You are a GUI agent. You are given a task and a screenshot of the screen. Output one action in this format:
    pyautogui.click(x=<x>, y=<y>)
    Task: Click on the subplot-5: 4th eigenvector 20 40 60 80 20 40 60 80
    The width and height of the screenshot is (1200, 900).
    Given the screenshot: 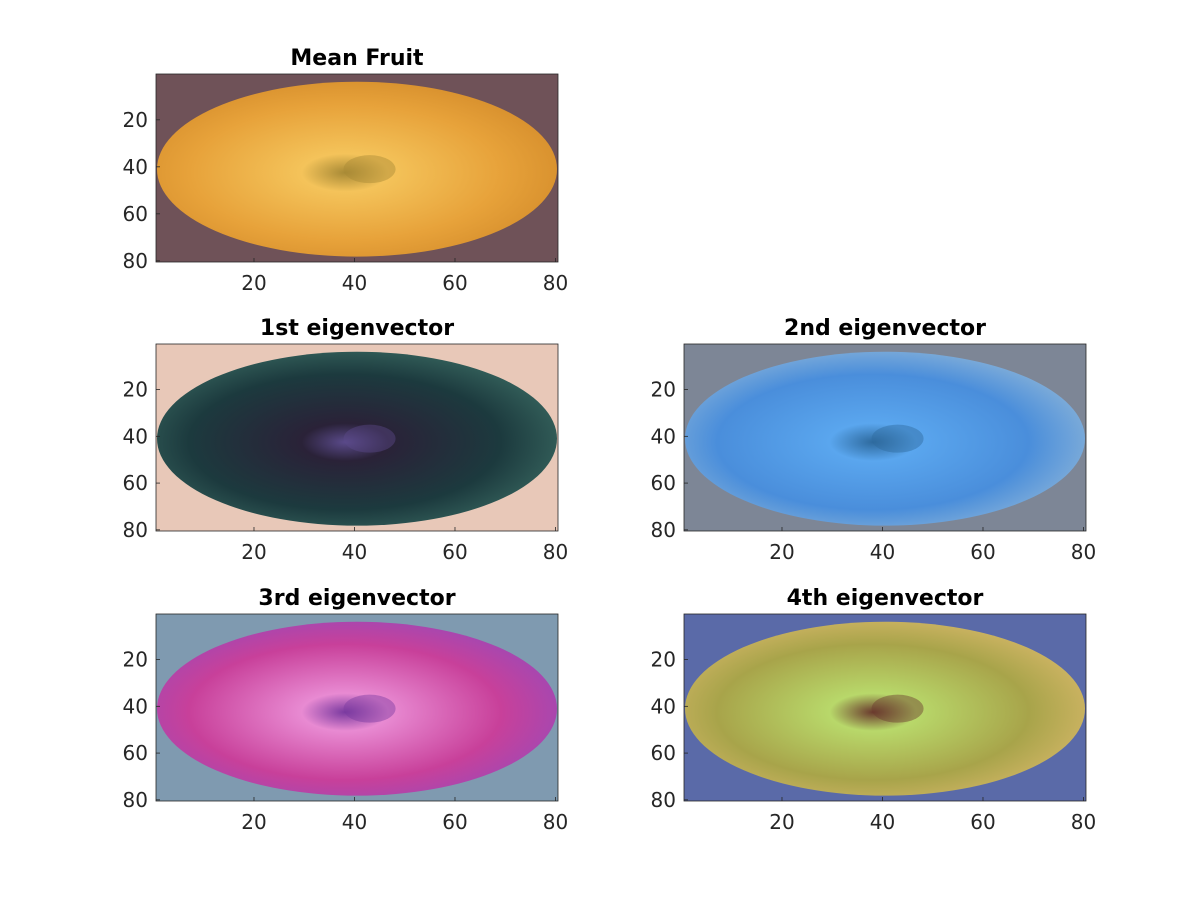 What is the action you would take?
    pyautogui.click(x=874, y=710)
    